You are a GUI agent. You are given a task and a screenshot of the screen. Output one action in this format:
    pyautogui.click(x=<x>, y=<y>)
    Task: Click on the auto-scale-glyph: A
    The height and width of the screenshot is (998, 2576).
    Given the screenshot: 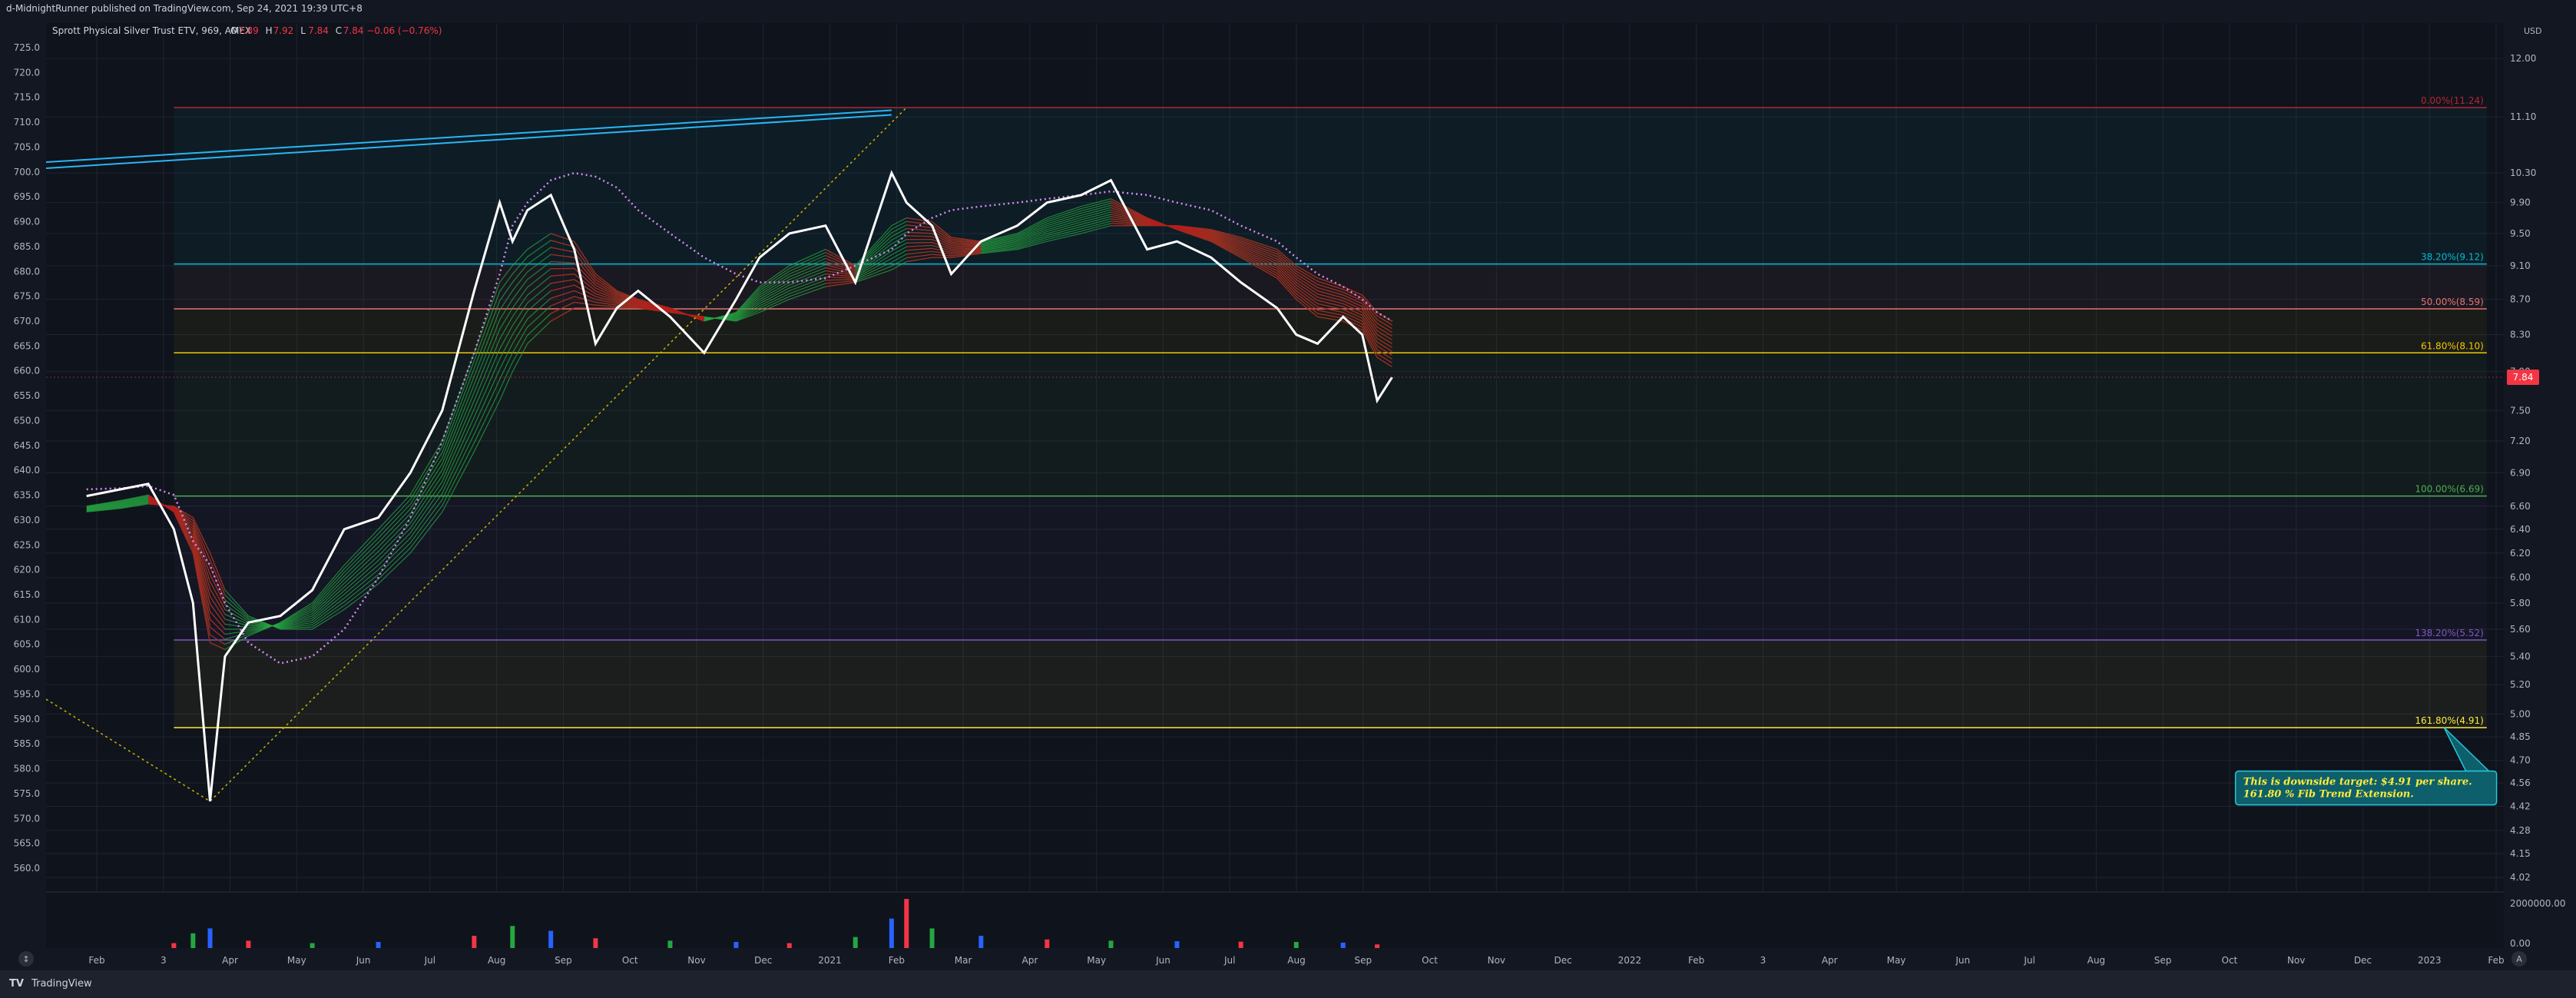 What is the action you would take?
    pyautogui.click(x=2519, y=959)
    